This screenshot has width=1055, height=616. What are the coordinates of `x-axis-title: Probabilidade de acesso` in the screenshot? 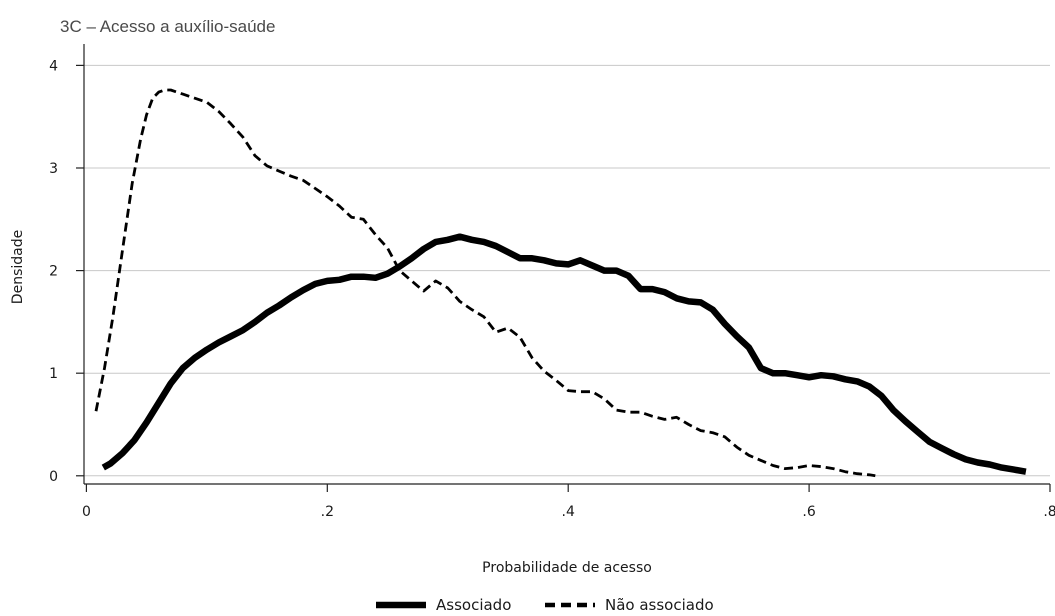 It's located at (567, 568).